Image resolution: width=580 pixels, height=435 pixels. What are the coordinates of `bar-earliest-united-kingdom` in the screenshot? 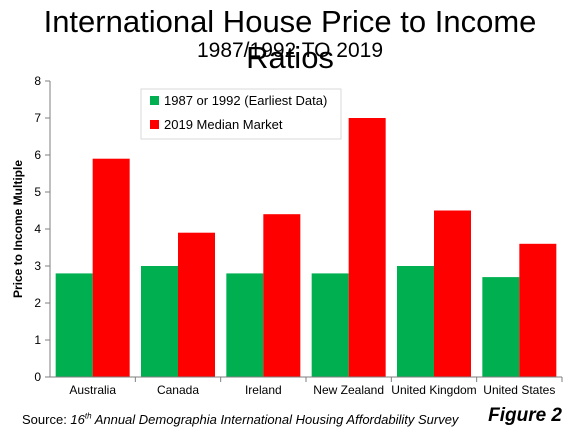 It's located at (415, 321).